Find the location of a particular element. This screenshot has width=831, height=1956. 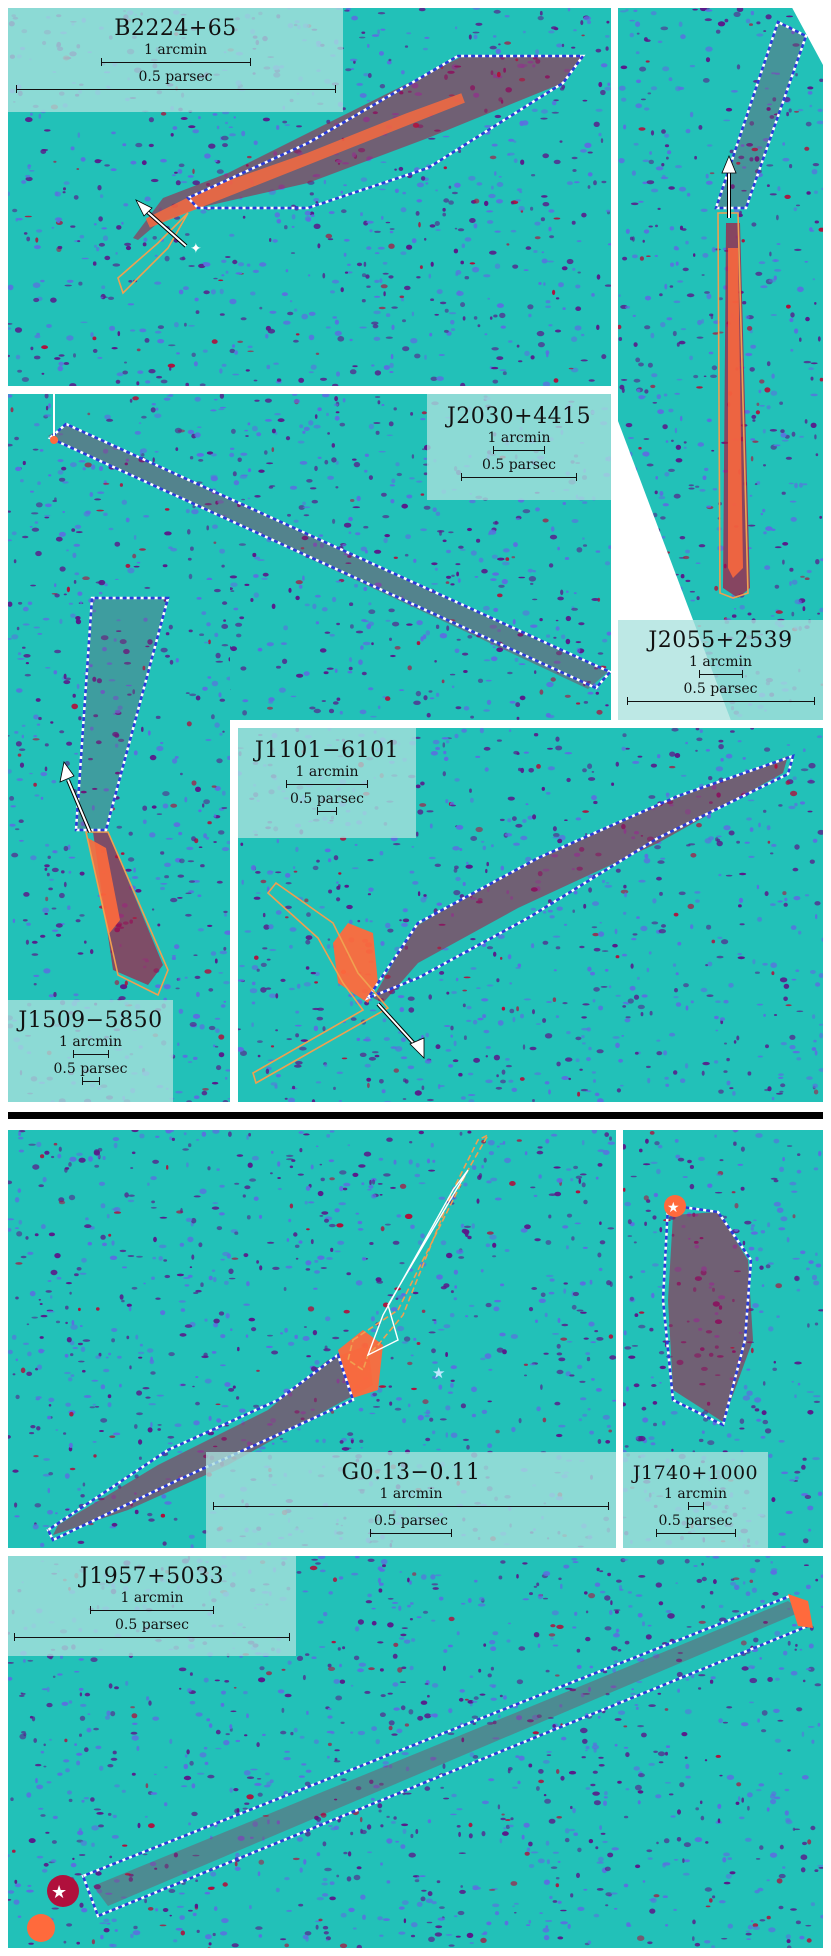

panel-j1740: ★ J1740+1000 1 arcmin 0.5 parsec is located at coordinates (723, 1339).